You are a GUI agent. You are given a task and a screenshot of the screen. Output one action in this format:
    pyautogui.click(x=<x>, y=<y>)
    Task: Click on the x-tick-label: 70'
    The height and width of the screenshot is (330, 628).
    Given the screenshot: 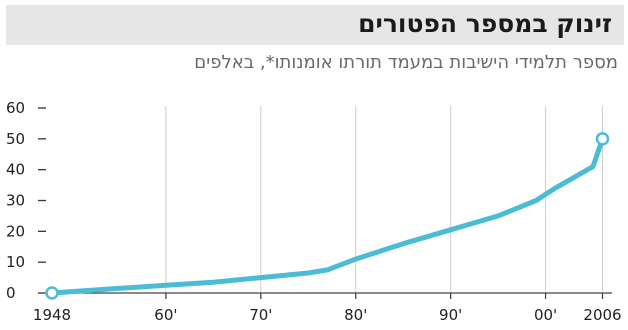 What is the action you would take?
    pyautogui.click(x=260, y=315)
    